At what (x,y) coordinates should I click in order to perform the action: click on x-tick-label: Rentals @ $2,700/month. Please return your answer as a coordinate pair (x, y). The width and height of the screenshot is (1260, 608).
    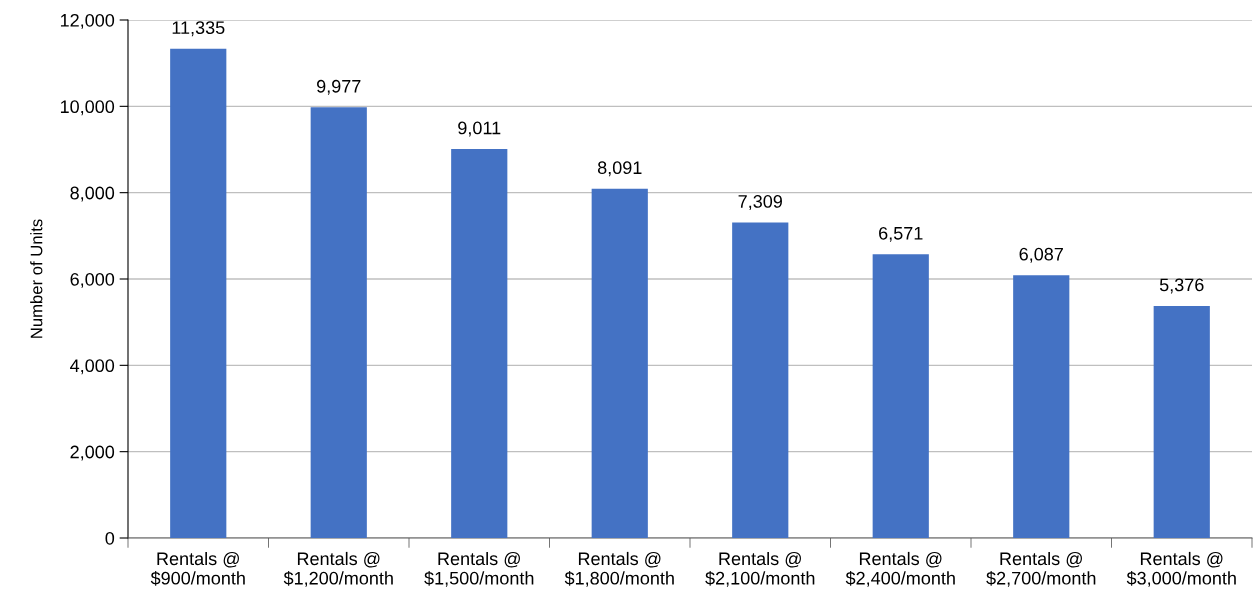
    Looking at the image, I should click on (1041, 569).